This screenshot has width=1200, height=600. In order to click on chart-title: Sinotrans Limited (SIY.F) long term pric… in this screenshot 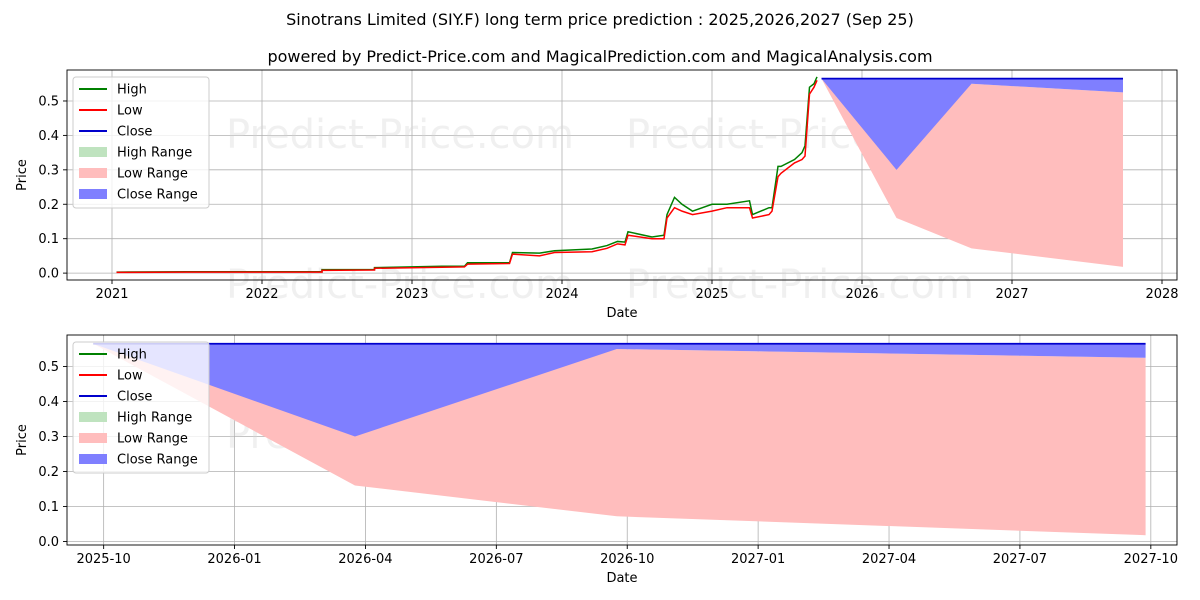, I will do `click(600, 19)`.